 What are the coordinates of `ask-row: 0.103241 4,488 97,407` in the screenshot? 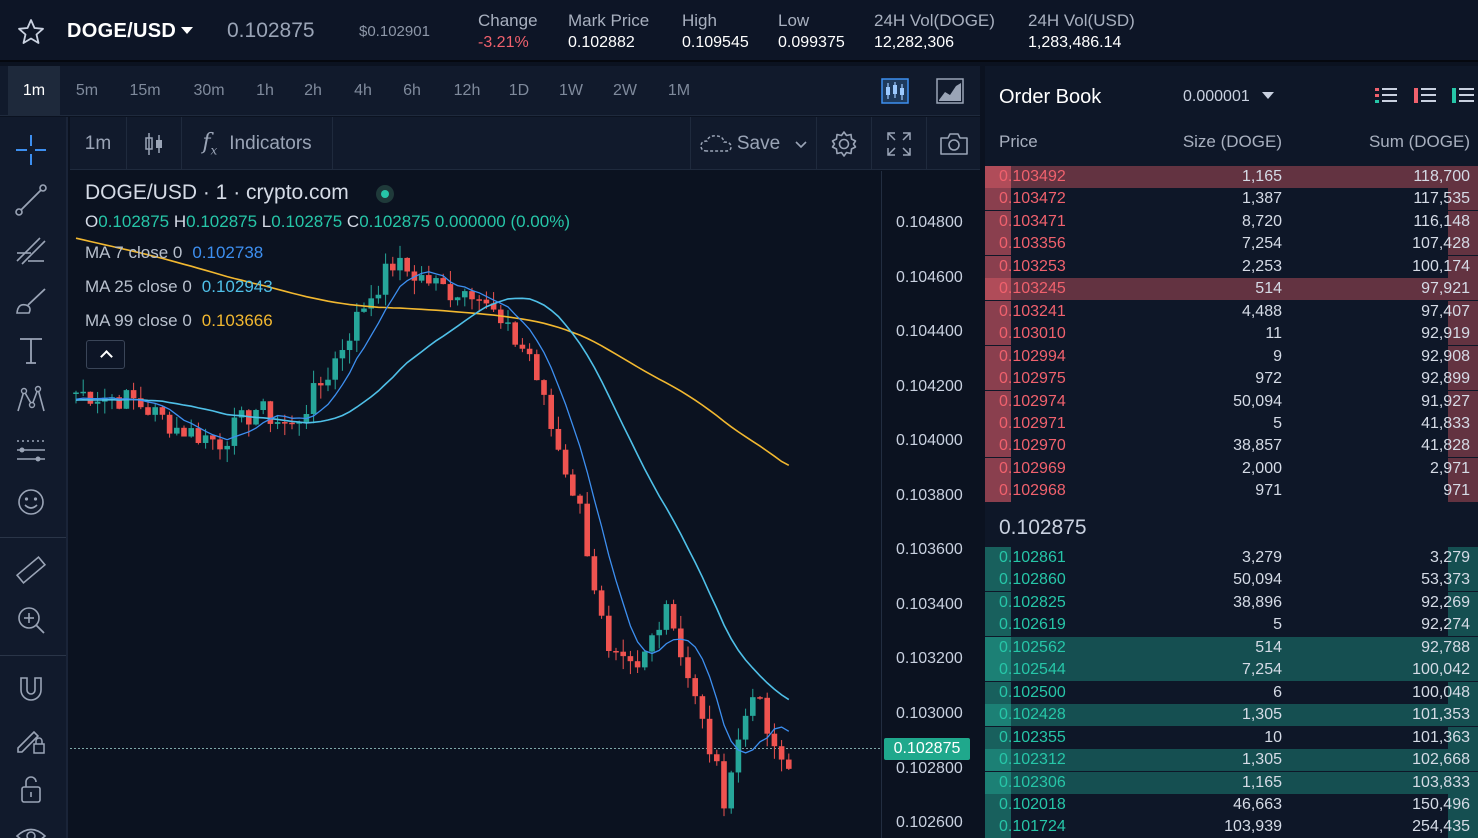 It's located at (1231, 311).